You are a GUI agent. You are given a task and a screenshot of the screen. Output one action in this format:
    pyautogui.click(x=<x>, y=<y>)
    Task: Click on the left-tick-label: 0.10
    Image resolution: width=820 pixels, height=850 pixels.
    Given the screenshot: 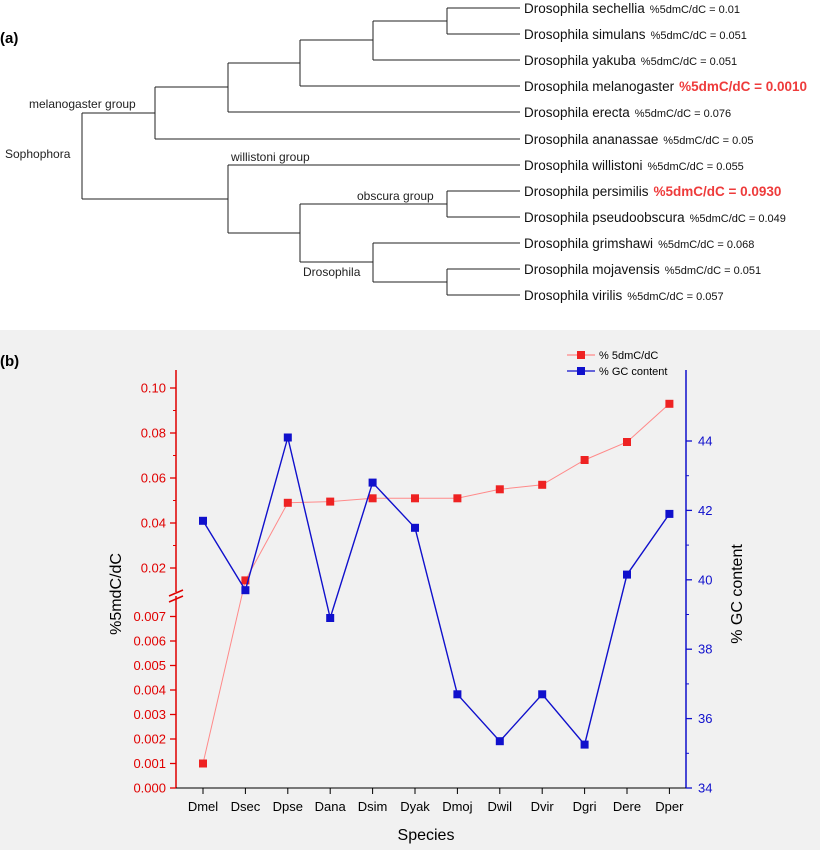 What is the action you would take?
    pyautogui.click(x=153, y=388)
    